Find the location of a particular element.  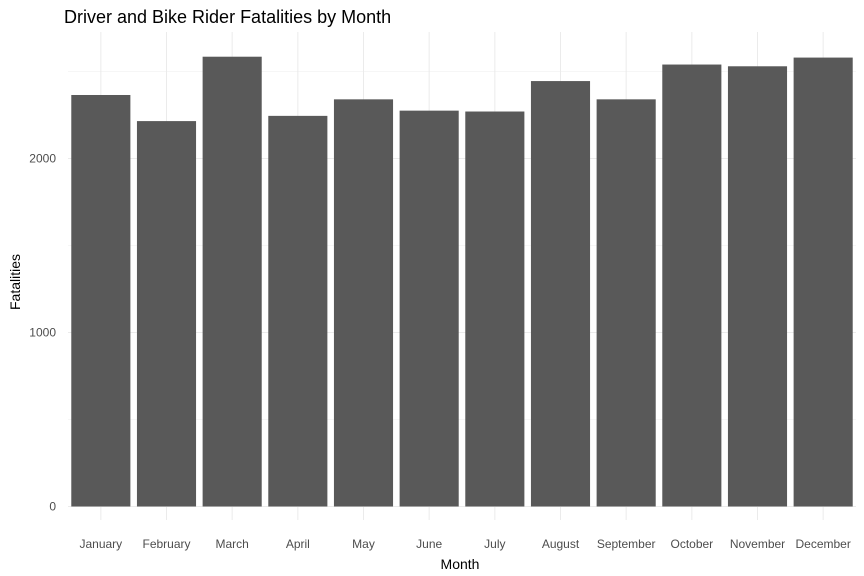

x-tick-label: June is located at coordinates (429, 544).